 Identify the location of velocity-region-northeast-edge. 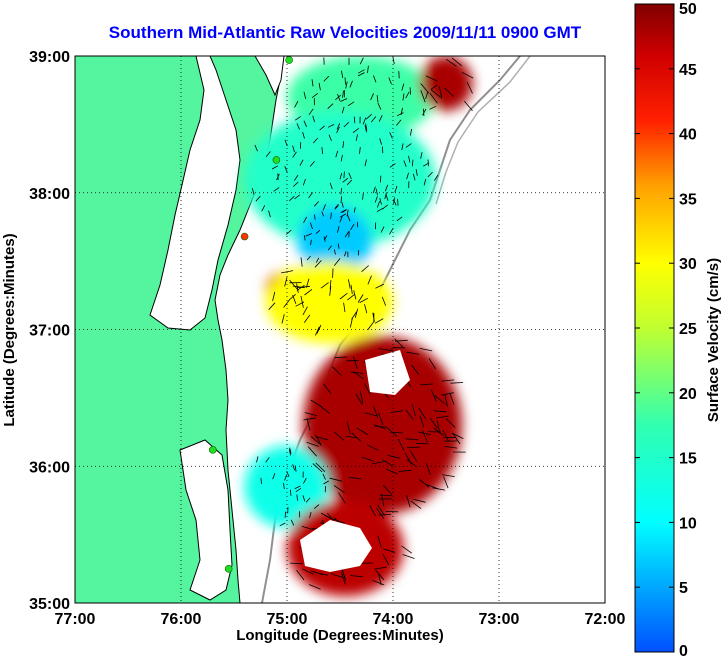
(446, 83).